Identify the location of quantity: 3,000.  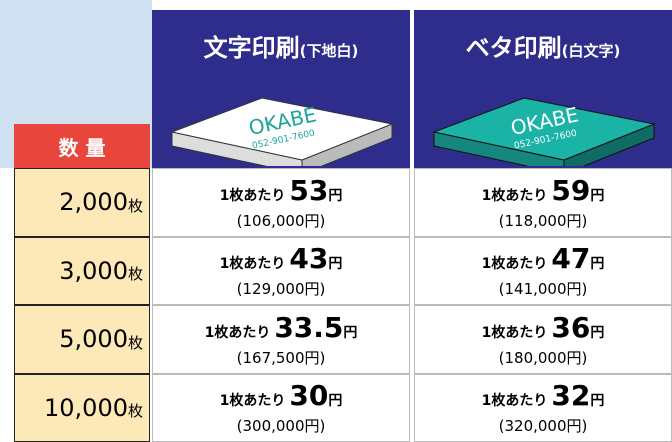
(93, 270).